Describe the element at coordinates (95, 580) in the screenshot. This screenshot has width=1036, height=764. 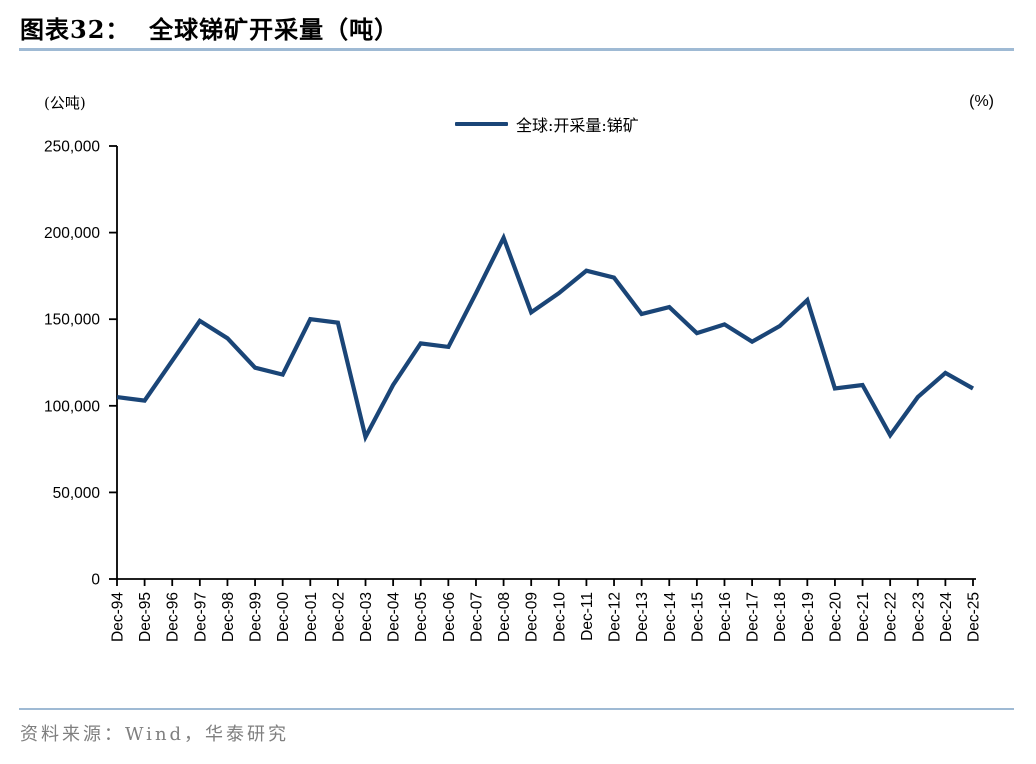
I see `y-tick-label: 0` at that location.